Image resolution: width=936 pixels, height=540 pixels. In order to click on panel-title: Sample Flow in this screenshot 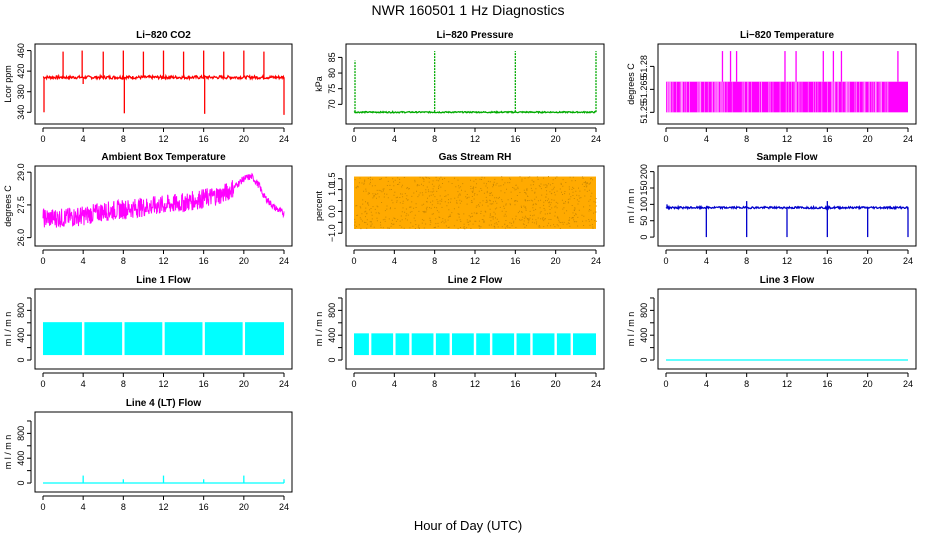, I will do `click(786, 157)`.